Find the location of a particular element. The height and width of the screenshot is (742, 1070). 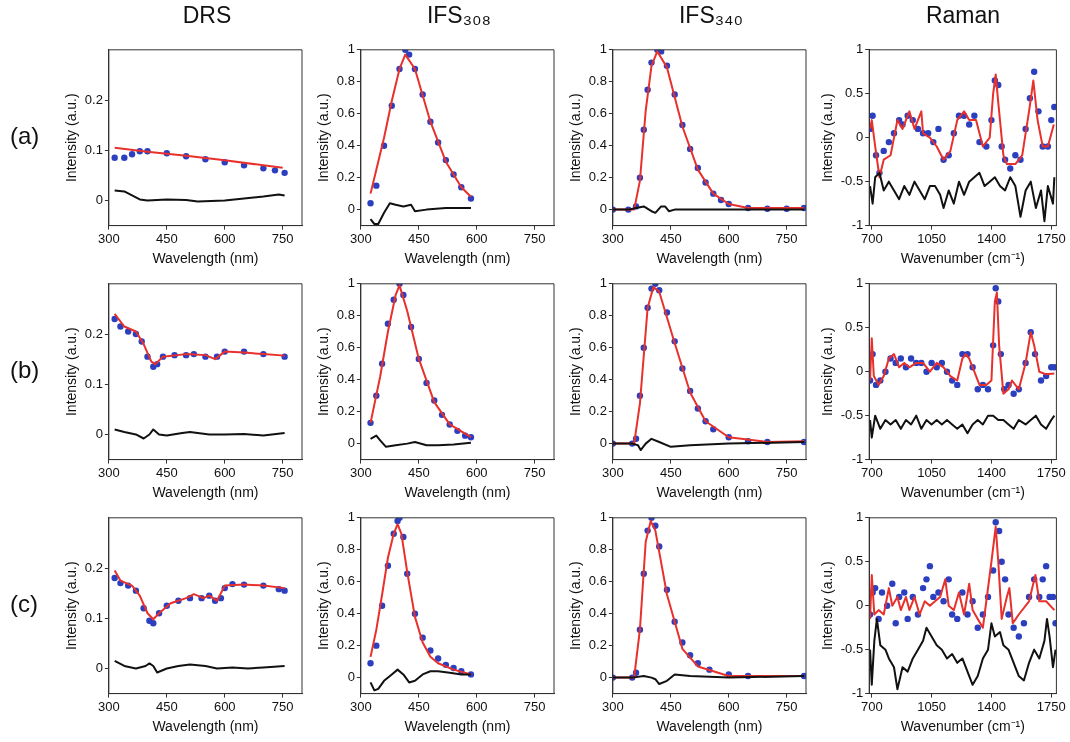

chart-title: DRS is located at coordinates (207, 15).